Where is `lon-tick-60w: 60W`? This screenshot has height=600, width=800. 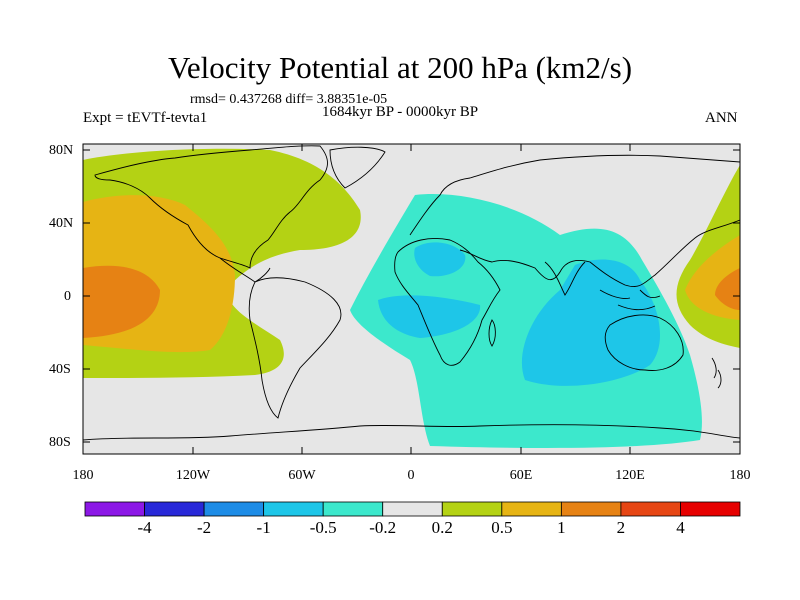
lon-tick-60w: 60W is located at coordinates (302, 475).